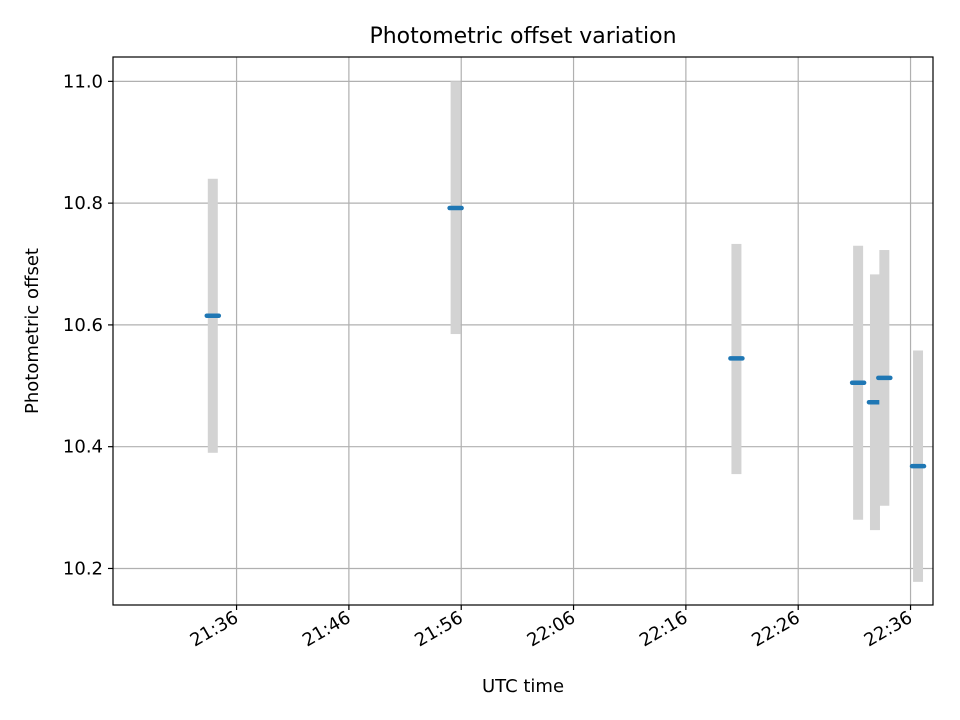 The height and width of the screenshot is (720, 960). I want to click on x-axis-label: UTC time, so click(523, 686).